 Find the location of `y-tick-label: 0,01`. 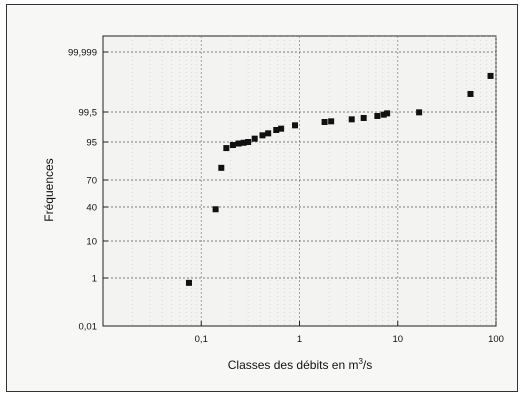

y-tick-label: 0,01 is located at coordinates (88, 327).